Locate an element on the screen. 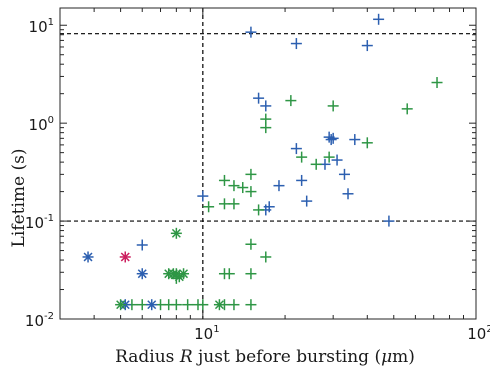  x-tick-label: 10² is located at coordinates (478, 333).